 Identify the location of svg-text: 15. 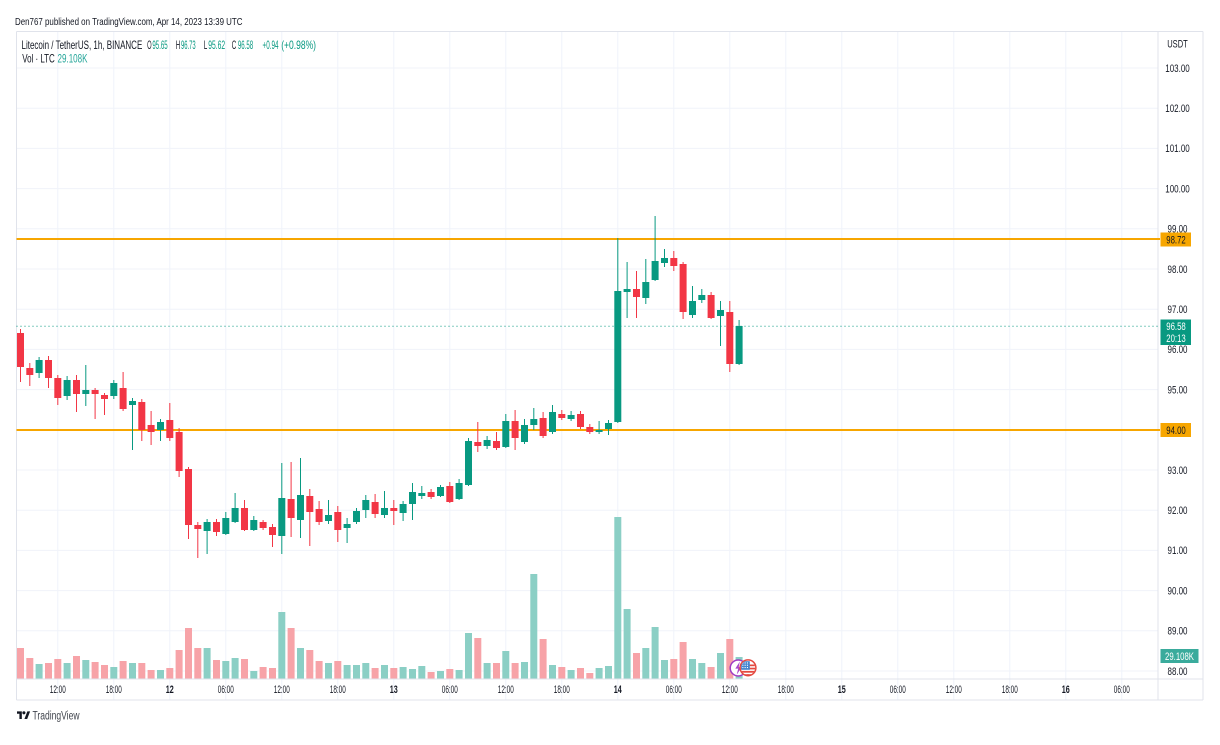
(842, 690).